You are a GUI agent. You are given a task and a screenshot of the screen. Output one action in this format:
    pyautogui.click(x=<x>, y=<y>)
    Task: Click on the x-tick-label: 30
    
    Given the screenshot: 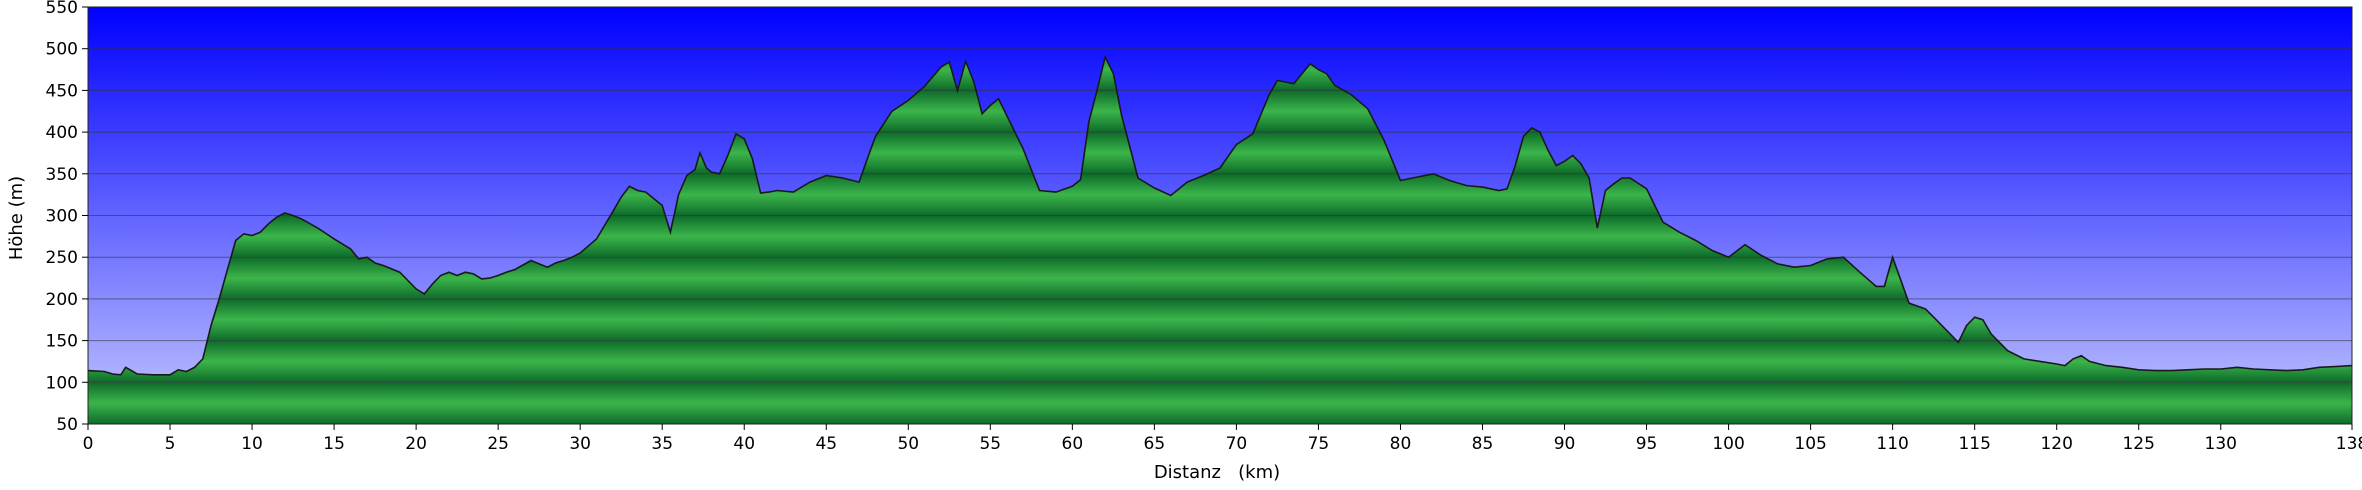 What is the action you would take?
    pyautogui.click(x=580, y=444)
    